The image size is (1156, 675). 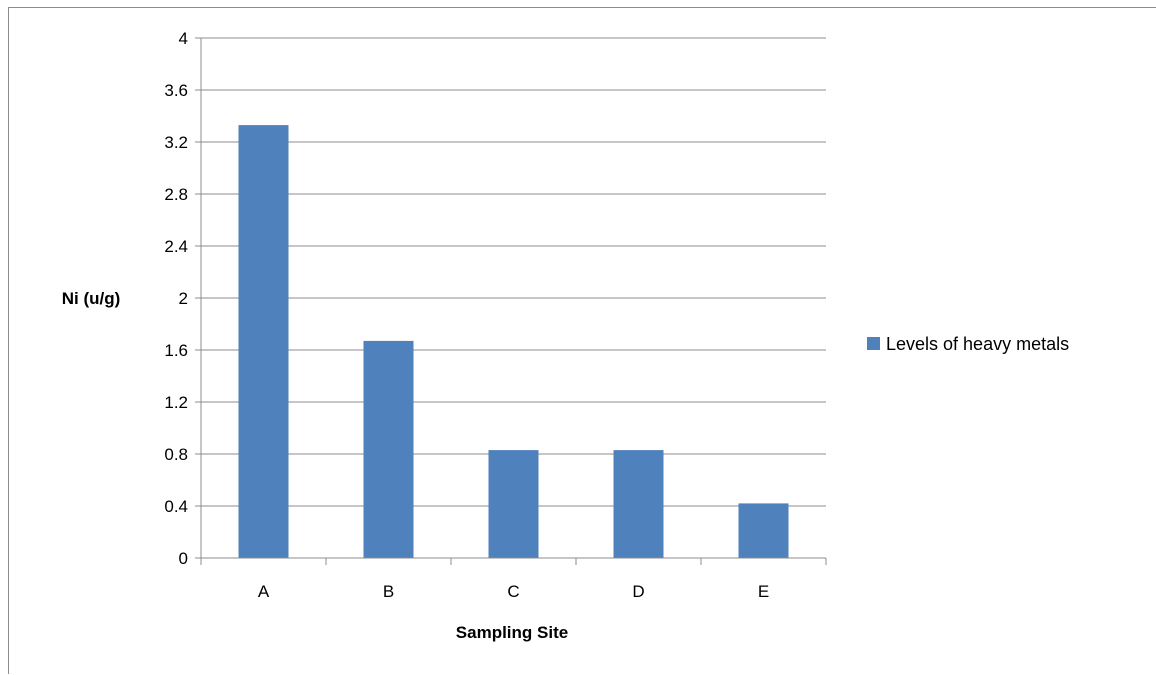 What do you see at coordinates (977, 344) in the screenshot?
I see `legend-label: Levels of heavy metals` at bounding box center [977, 344].